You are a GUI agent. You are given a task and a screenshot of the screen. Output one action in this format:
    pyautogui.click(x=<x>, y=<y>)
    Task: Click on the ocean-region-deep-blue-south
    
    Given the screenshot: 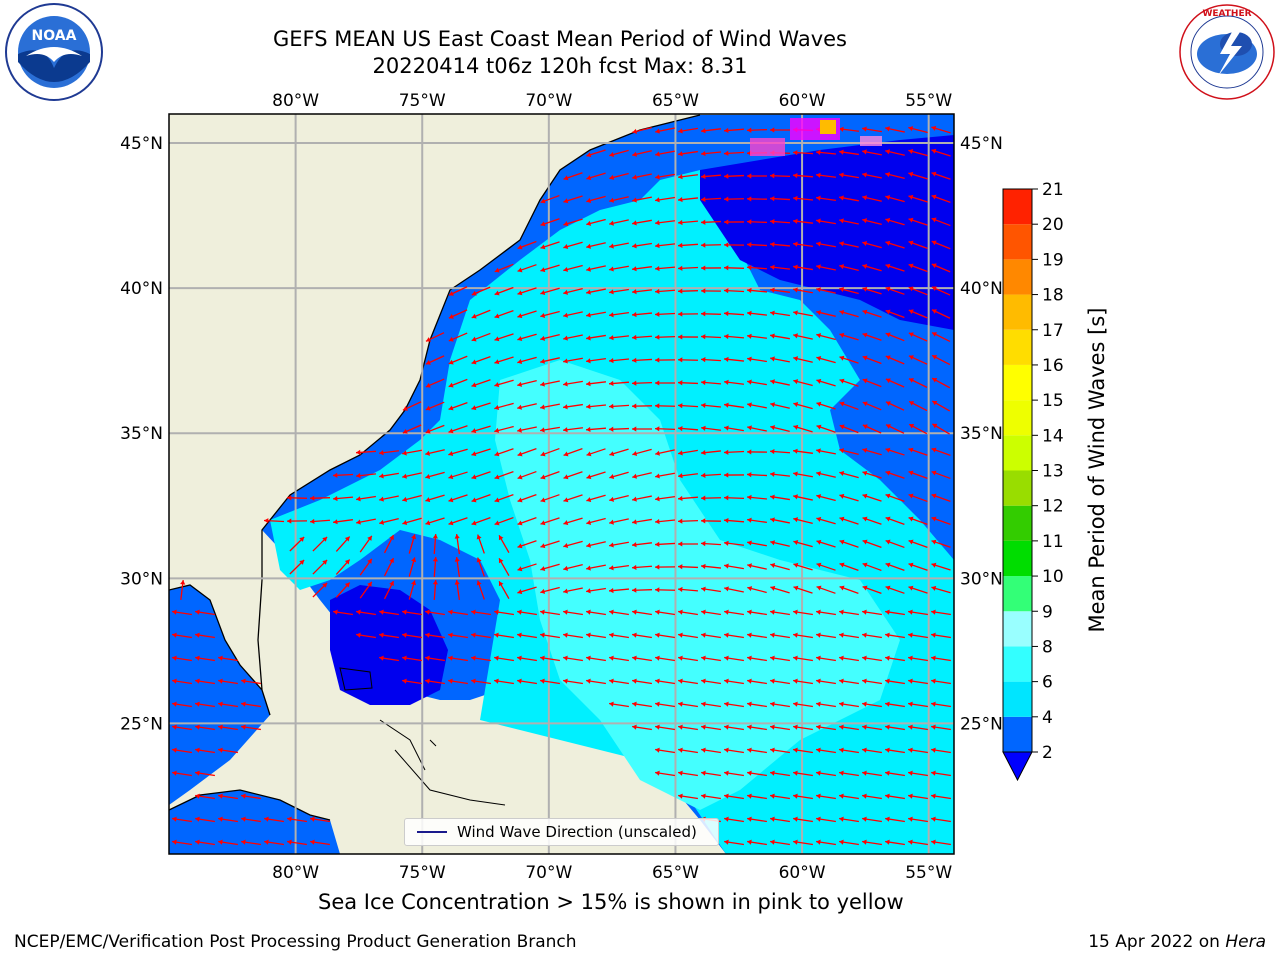 What is the action you would take?
    pyautogui.click(x=389, y=645)
    